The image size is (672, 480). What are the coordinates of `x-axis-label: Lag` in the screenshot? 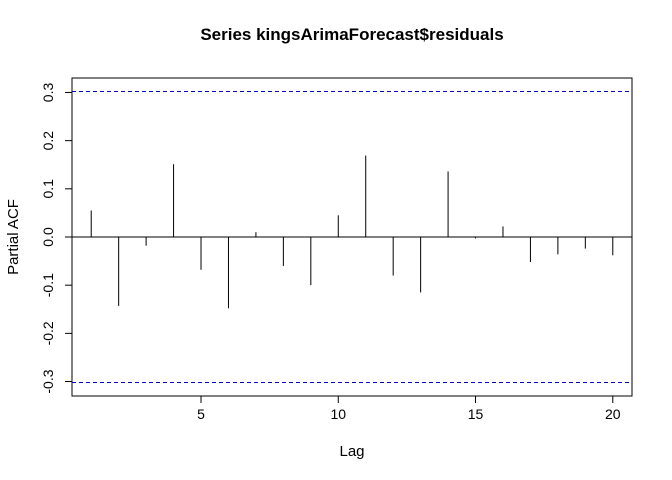 It's located at (351, 451).